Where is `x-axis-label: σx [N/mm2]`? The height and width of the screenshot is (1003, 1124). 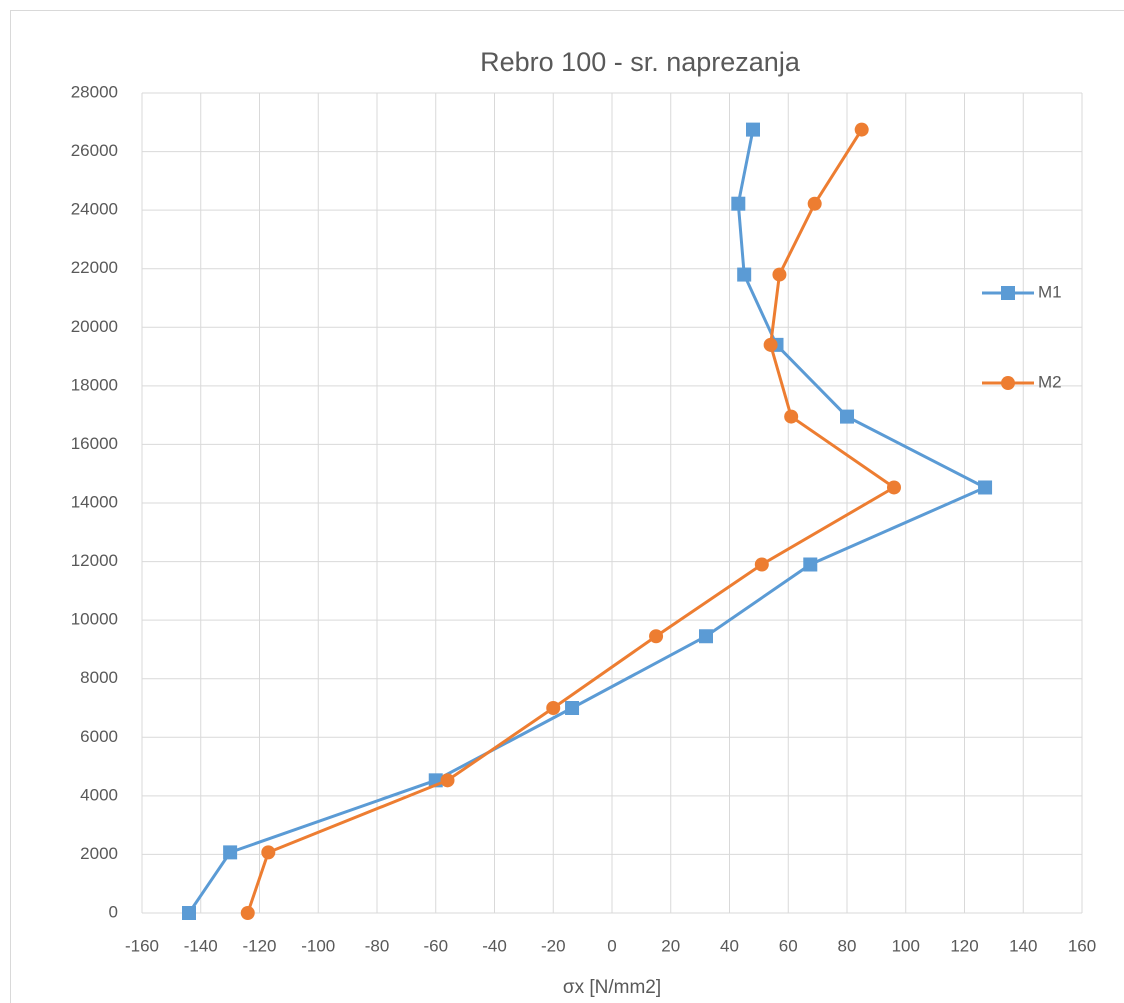 x-axis-label: σx [N/mm2] is located at coordinates (612, 987).